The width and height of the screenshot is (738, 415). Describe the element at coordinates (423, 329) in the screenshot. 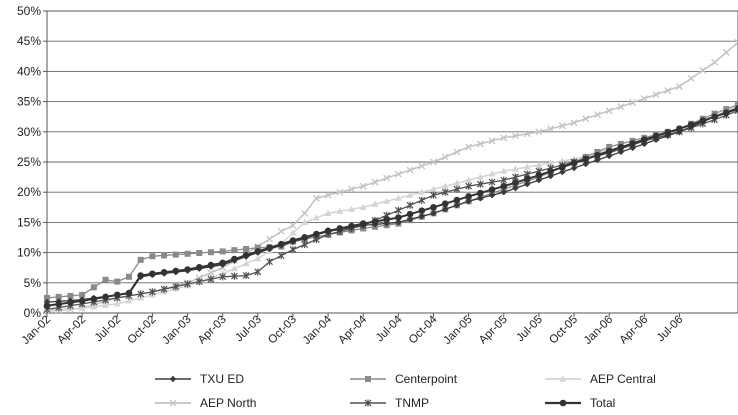

I see `x-tick-label: Oct-04` at that location.